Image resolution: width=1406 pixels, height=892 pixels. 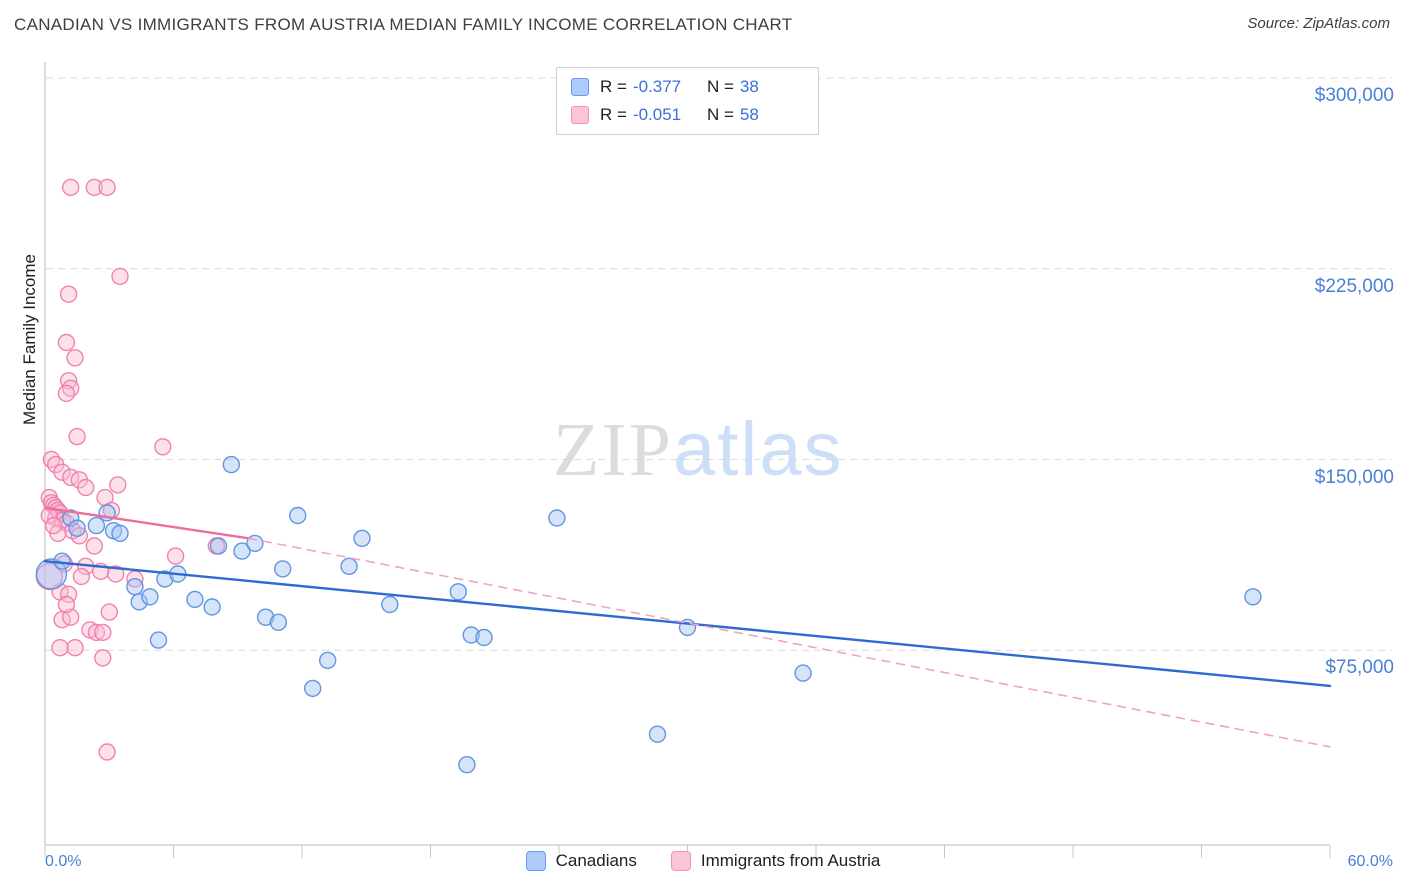 I want to click on source-label: Source:, so click(x=1273, y=23).